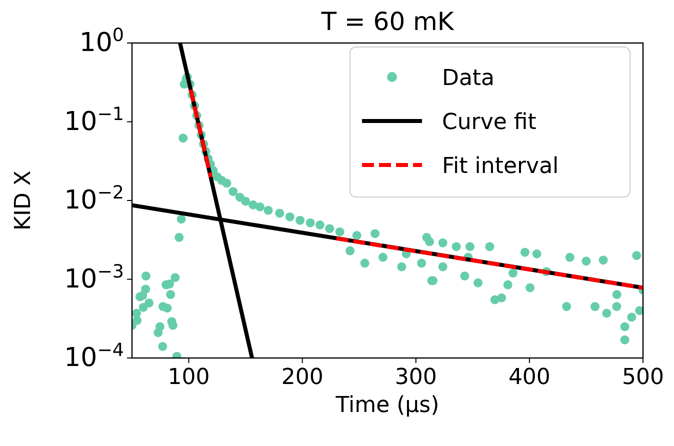 Image resolution: width=674 pixels, height=446 pixels. What do you see at coordinates (94, 199) in the screenshot?
I see `y-tick-label: 10$^{−2}$` at bounding box center [94, 199].